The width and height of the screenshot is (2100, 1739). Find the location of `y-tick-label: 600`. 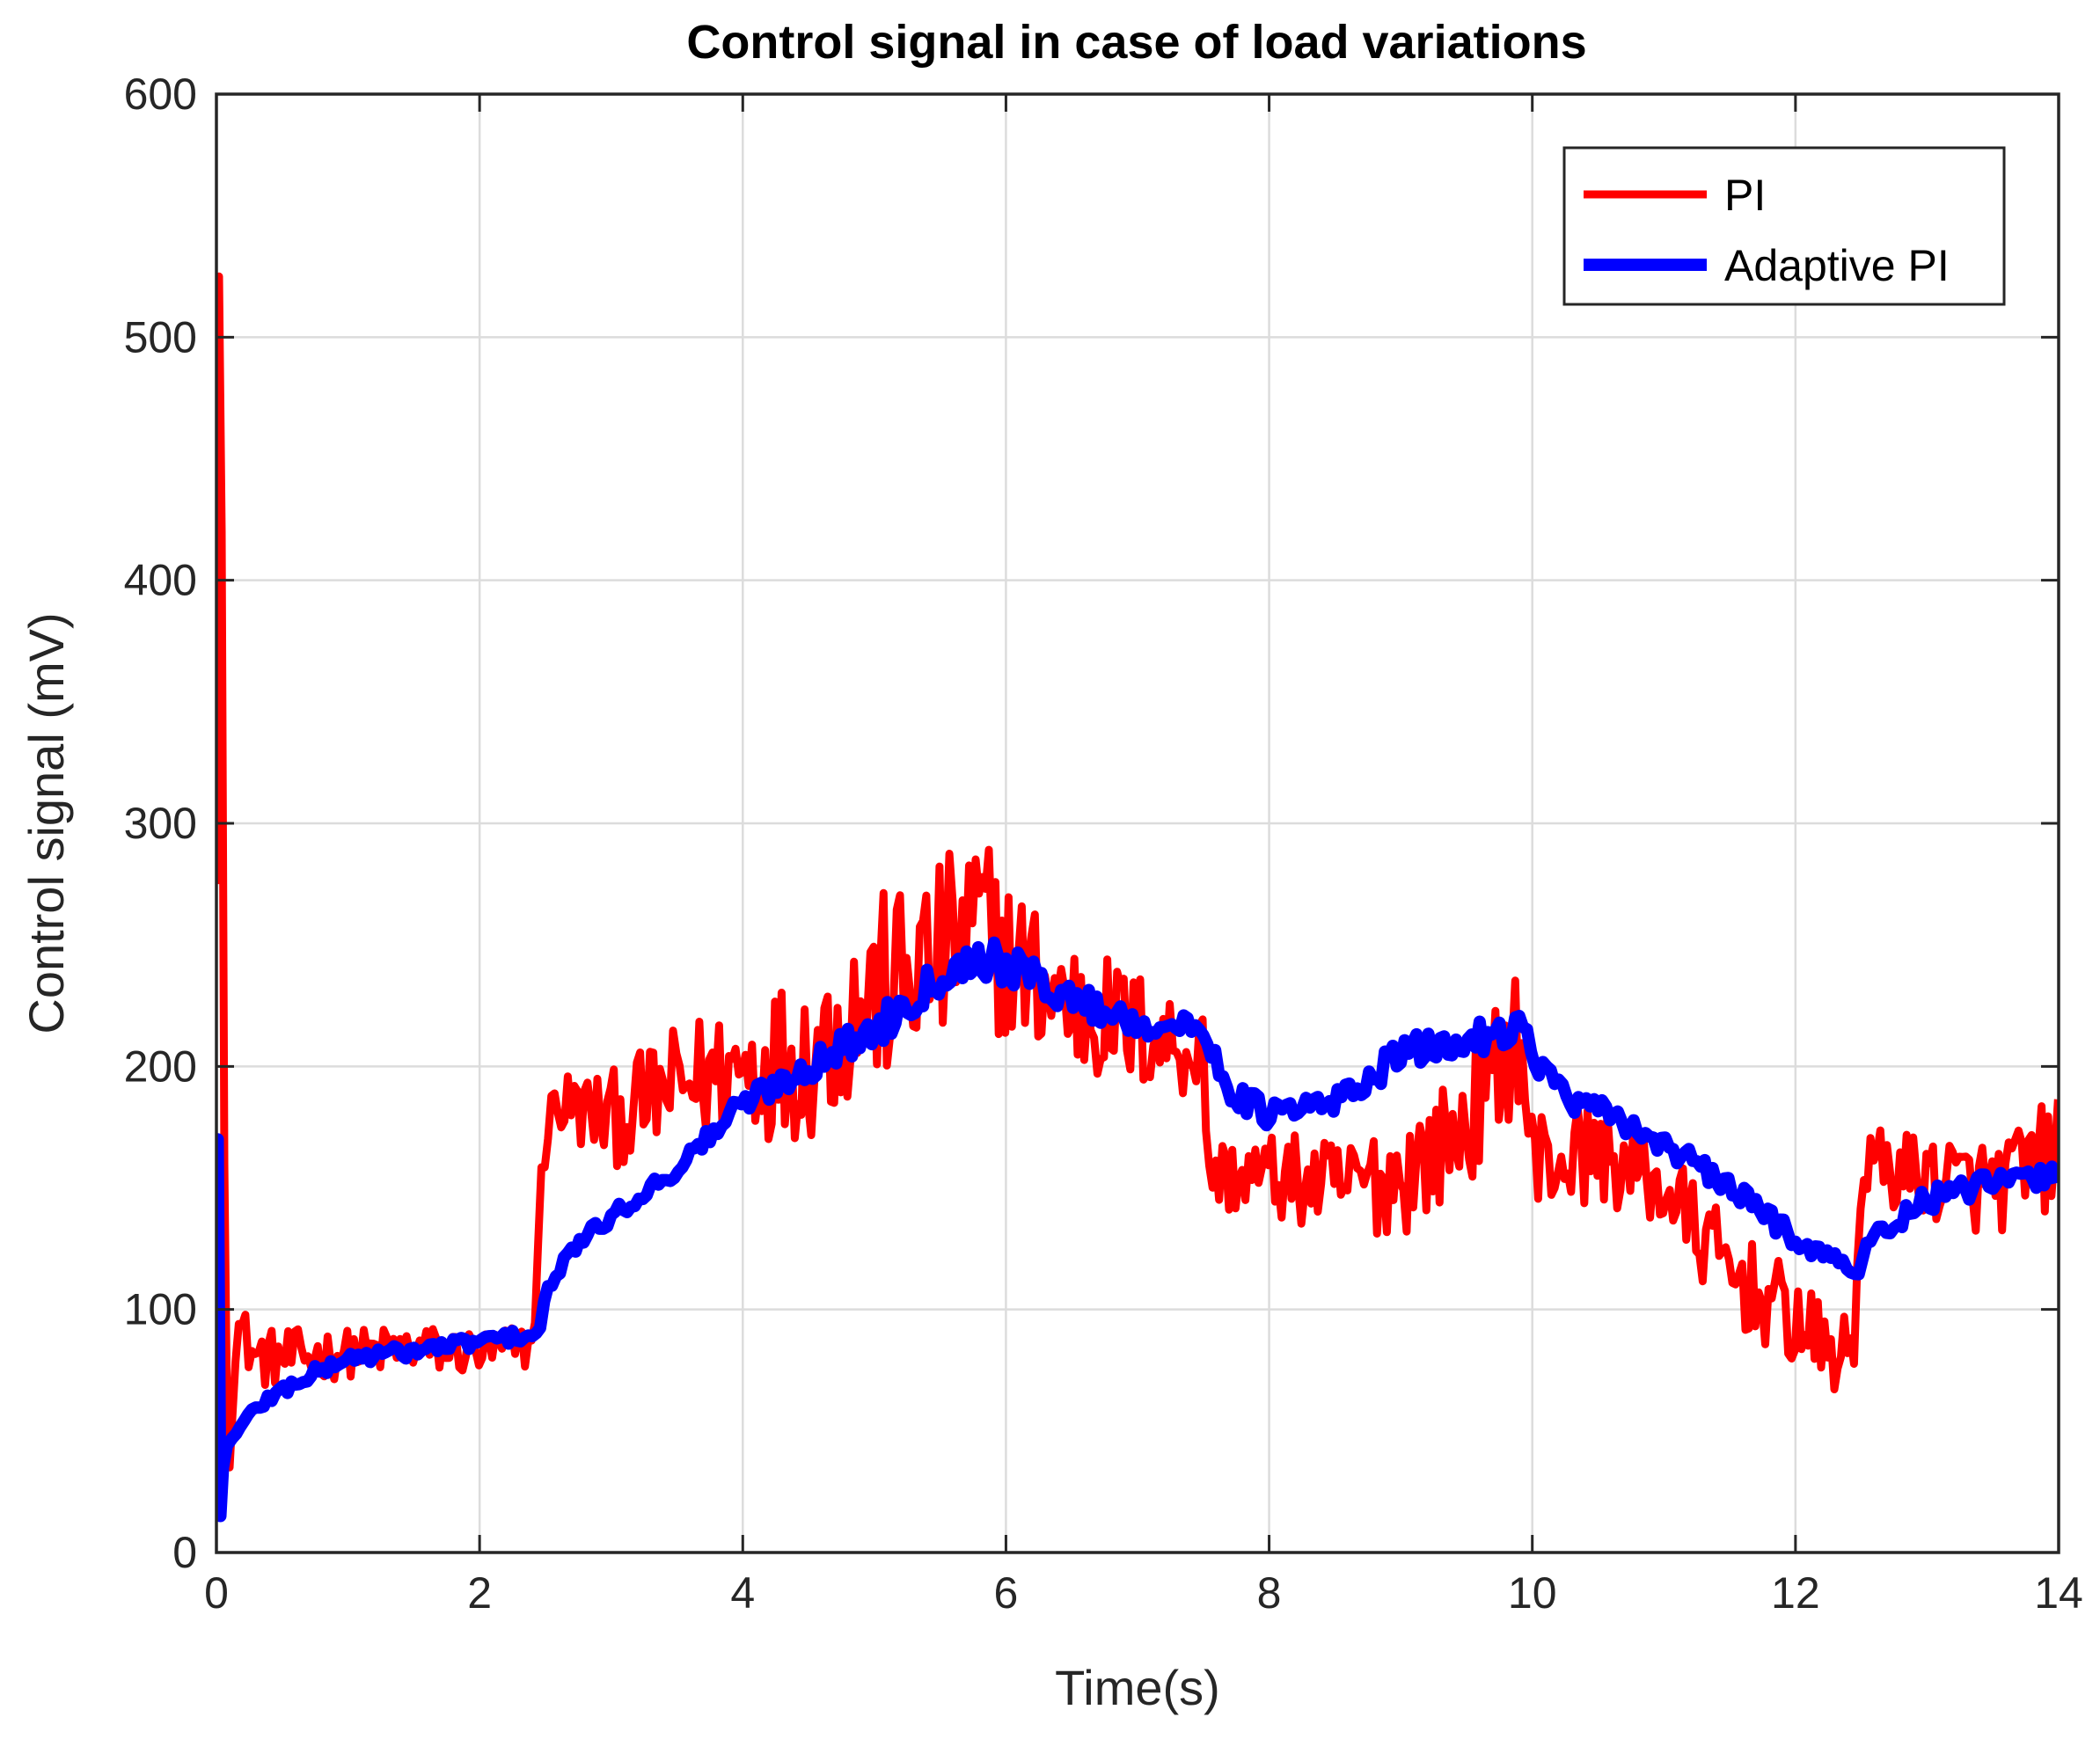

y-tick-label: 600 is located at coordinates (160, 94).